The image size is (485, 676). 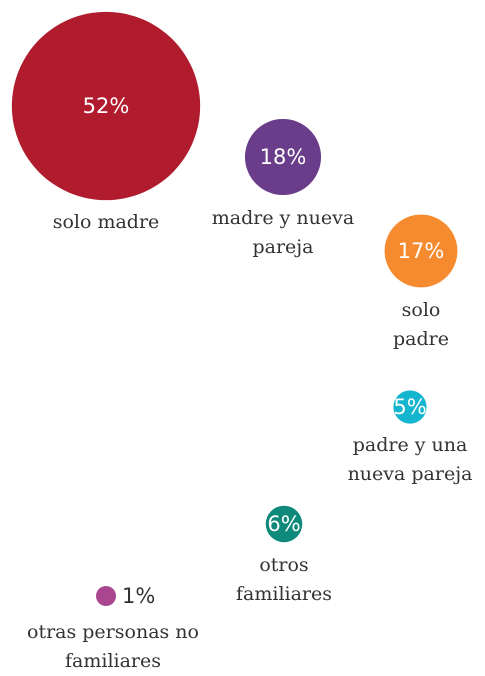 What do you see at coordinates (106, 222) in the screenshot?
I see `category-label: solo madre` at bounding box center [106, 222].